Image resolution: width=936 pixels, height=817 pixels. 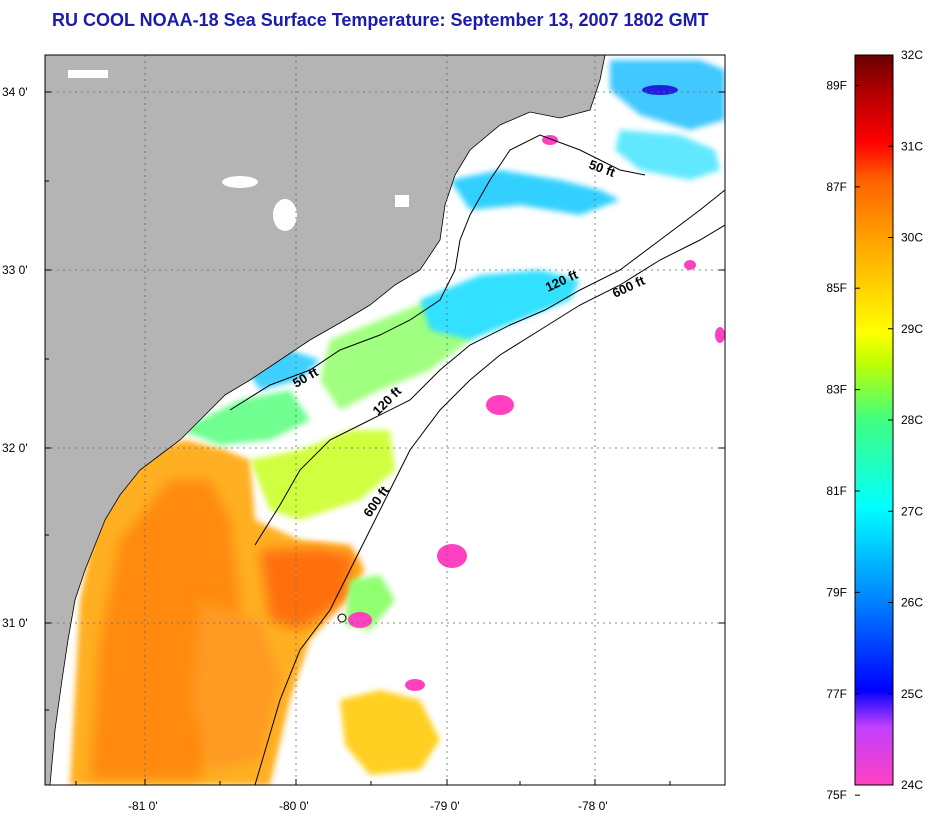 What do you see at coordinates (912, 511) in the screenshot?
I see `colorbar-label-celsius: 27C` at bounding box center [912, 511].